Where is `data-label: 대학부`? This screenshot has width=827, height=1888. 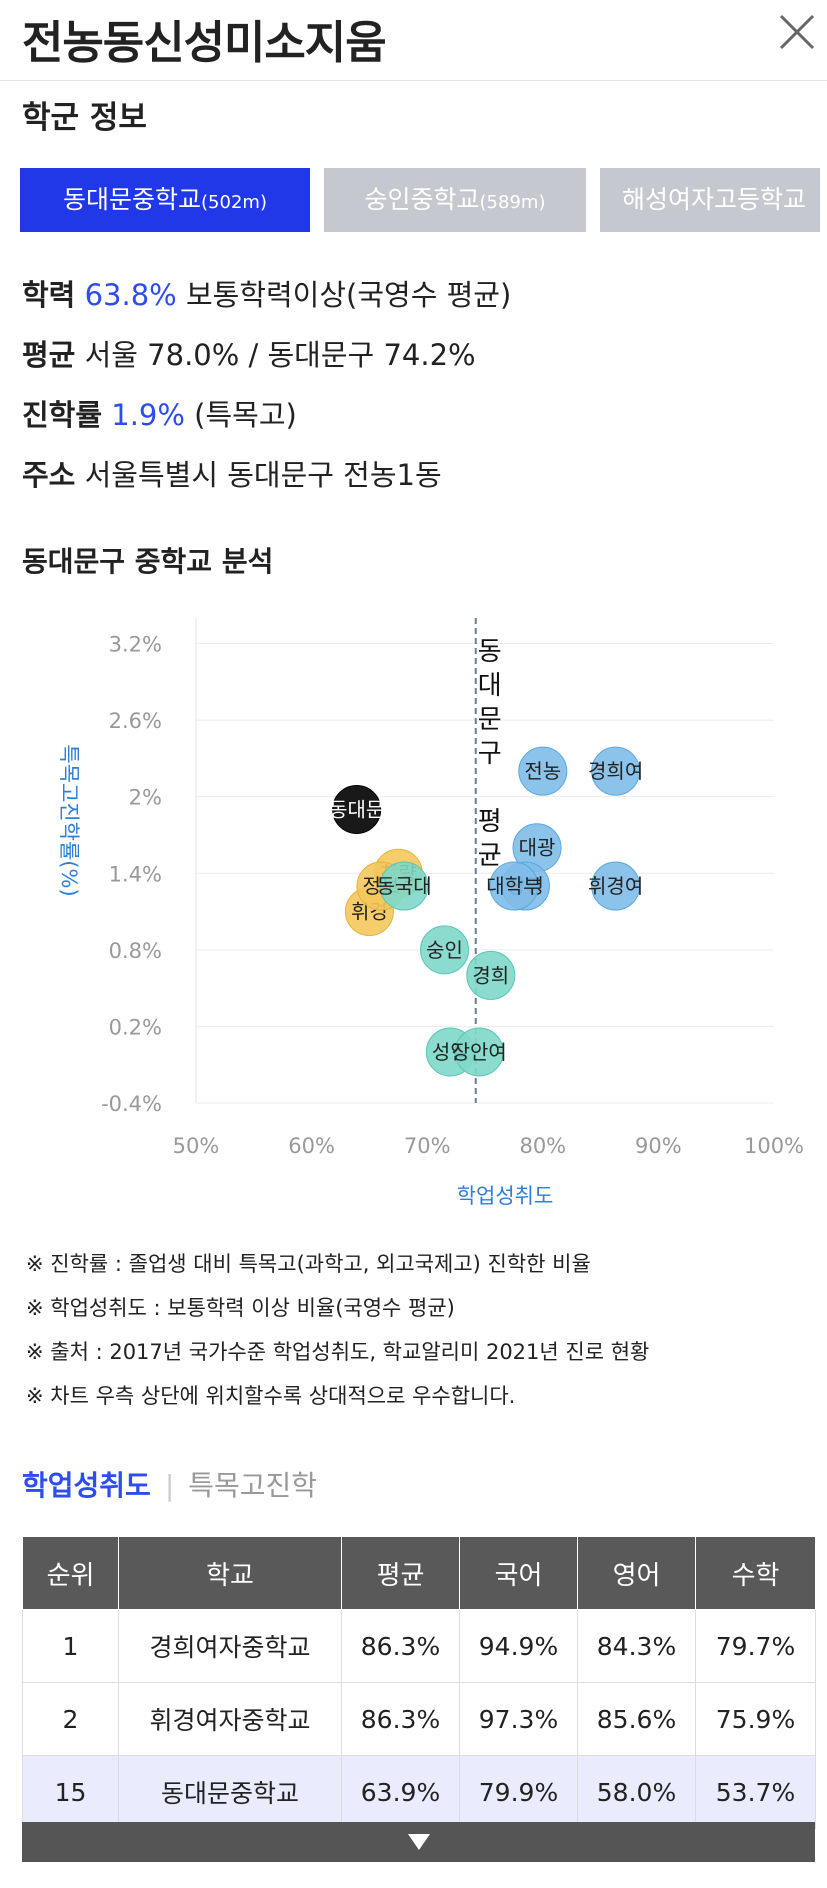
data-label: 대학부 is located at coordinates (513, 886).